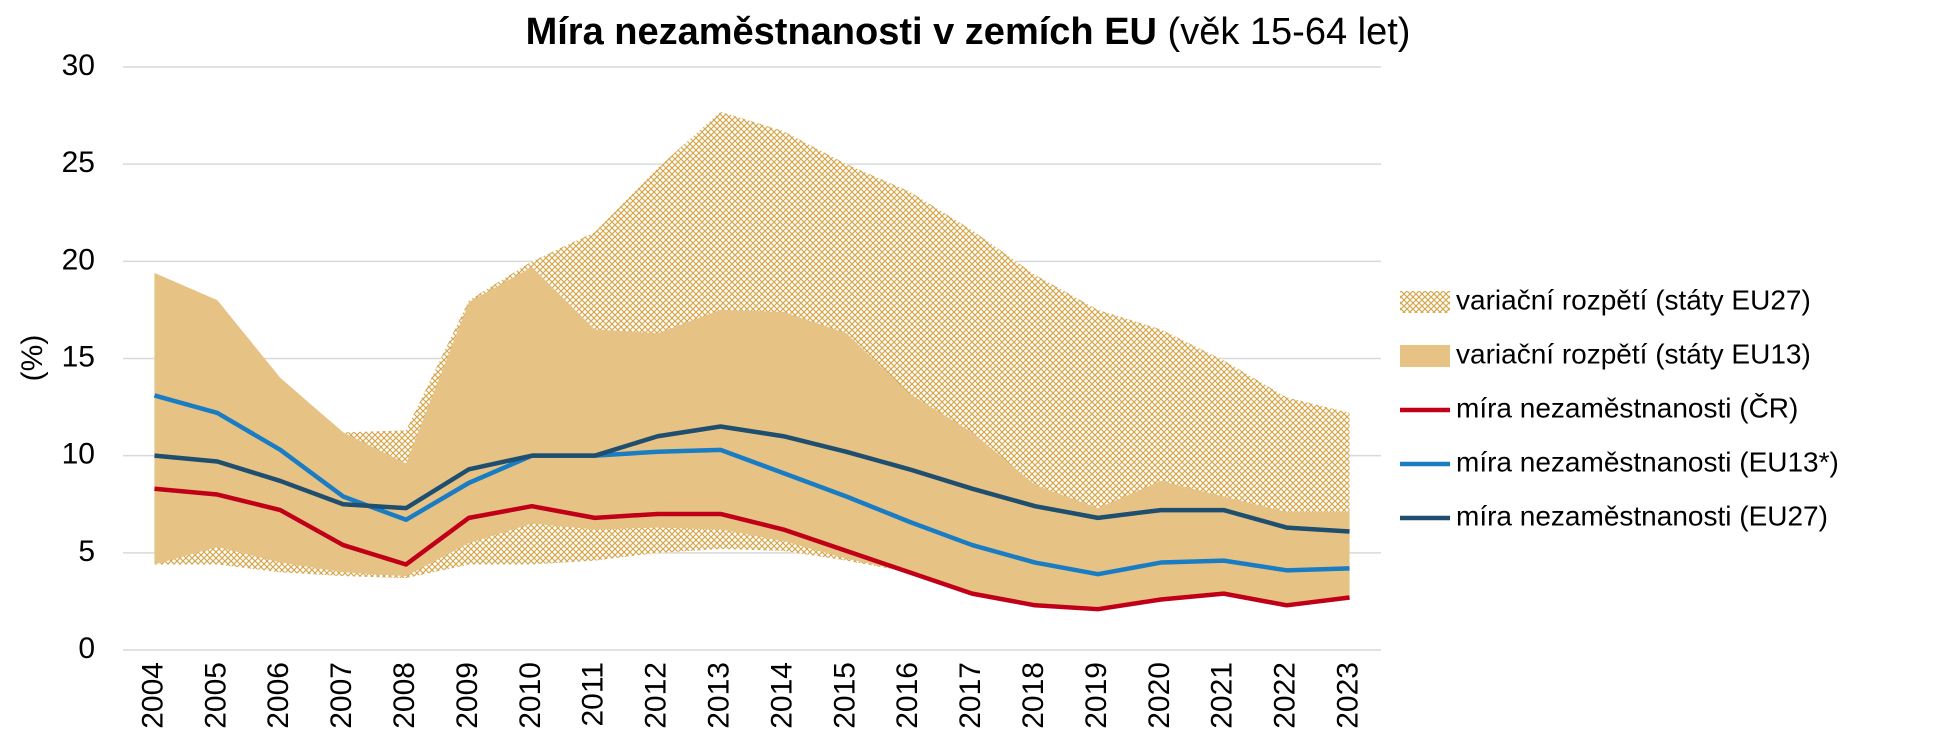  Describe the element at coordinates (844, 695) in the screenshot. I see `x-tick-label: 2015` at that location.